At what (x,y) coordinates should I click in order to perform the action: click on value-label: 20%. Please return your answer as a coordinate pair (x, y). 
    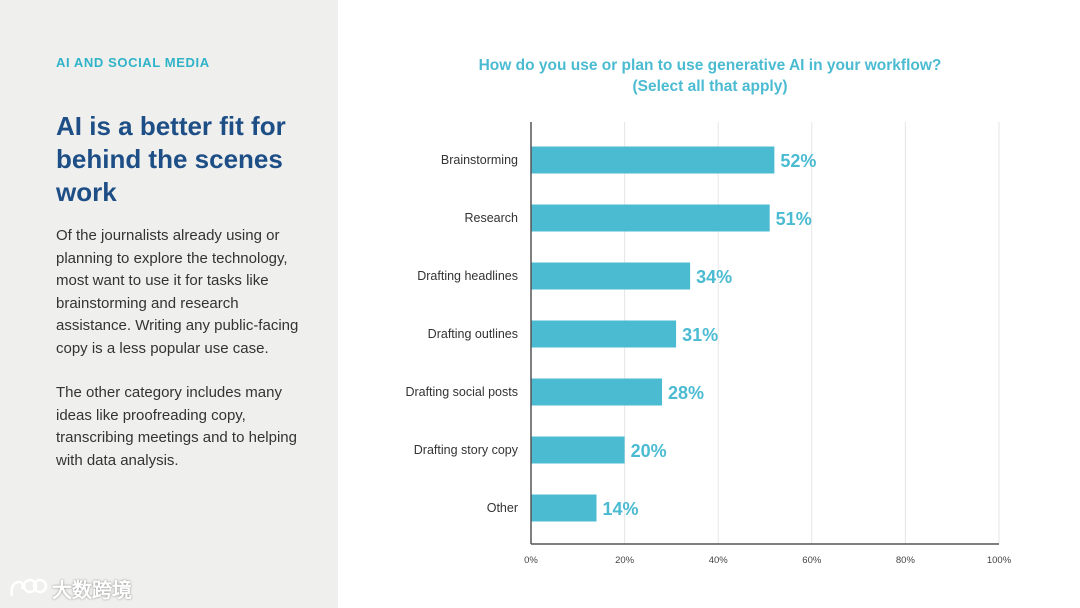
    Looking at the image, I should click on (649, 451).